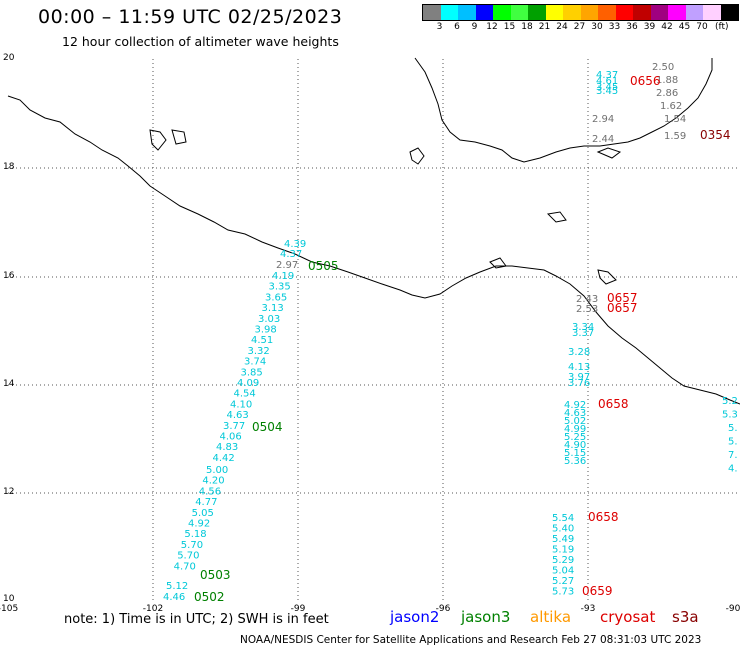 Image resolution: width=740 pixels, height=650 pixels. Describe the element at coordinates (439, 27) in the screenshot. I see `legend-tick-label: 3` at that location.